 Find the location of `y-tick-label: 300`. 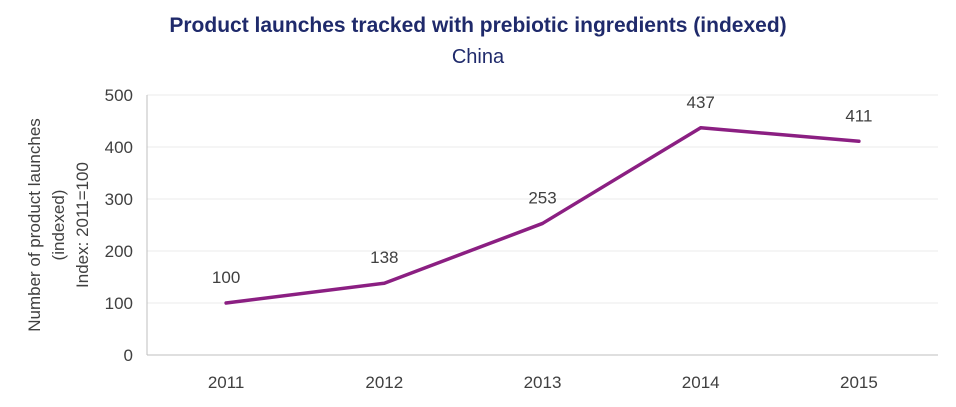

y-tick-label: 300 is located at coordinates (119, 199).